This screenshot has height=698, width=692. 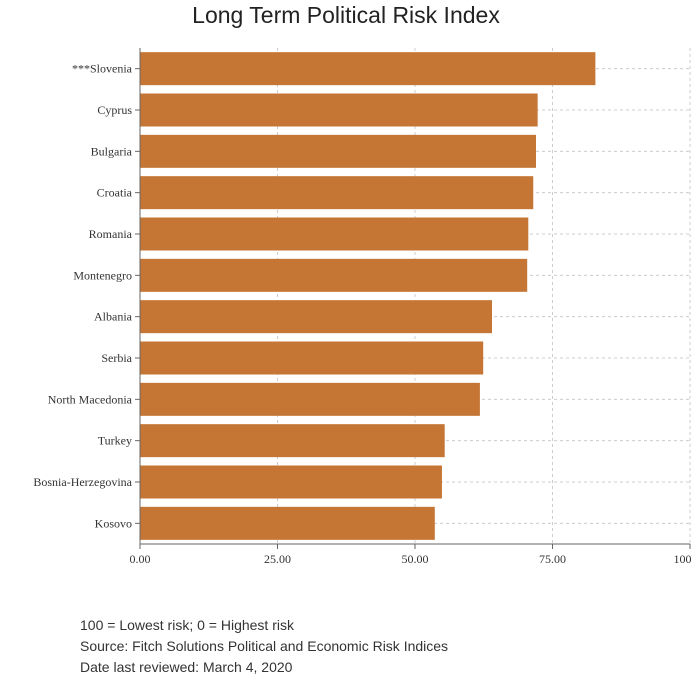 I want to click on bar-albania, so click(x=316, y=317).